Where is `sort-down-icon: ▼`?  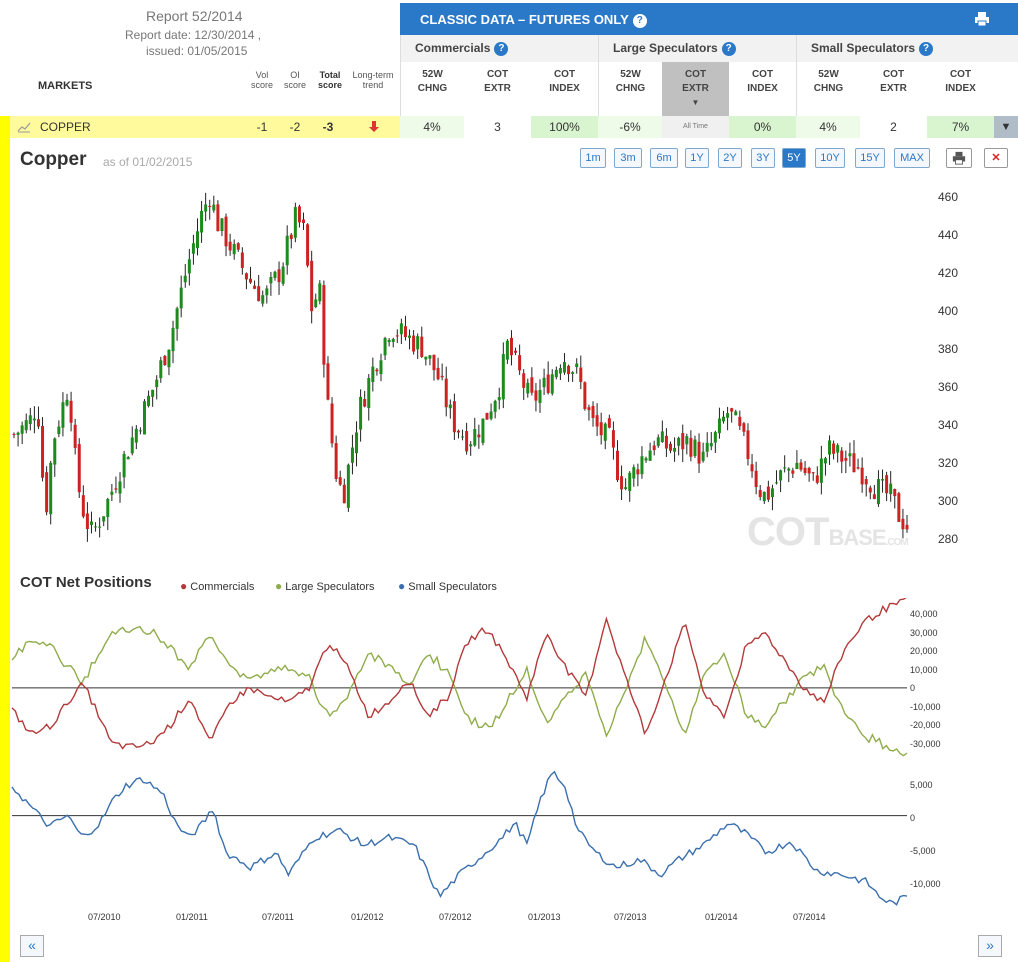
sort-down-icon: ▼ is located at coordinates (695, 102).